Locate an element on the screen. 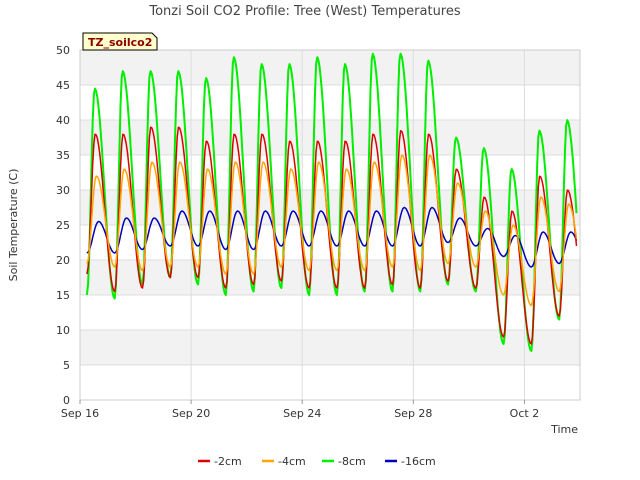 The height and width of the screenshot is (480, 640). badge: TZ_soilco2 is located at coordinates (120, 41).